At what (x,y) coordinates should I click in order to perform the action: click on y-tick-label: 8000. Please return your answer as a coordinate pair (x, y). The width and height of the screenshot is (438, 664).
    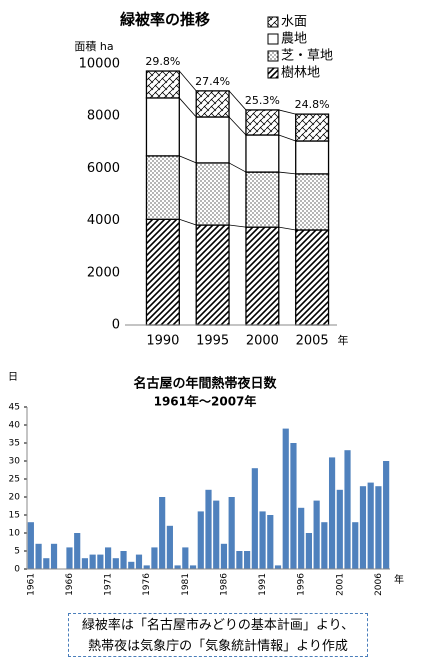
    Looking at the image, I should click on (103, 116).